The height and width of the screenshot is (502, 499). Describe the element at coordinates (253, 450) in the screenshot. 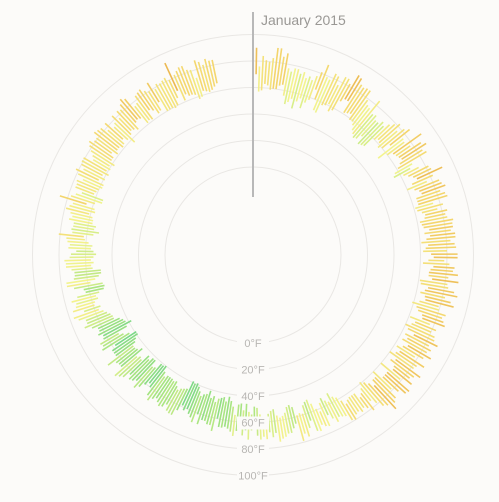

I see `radial-tick-label: 80°F` at that location.